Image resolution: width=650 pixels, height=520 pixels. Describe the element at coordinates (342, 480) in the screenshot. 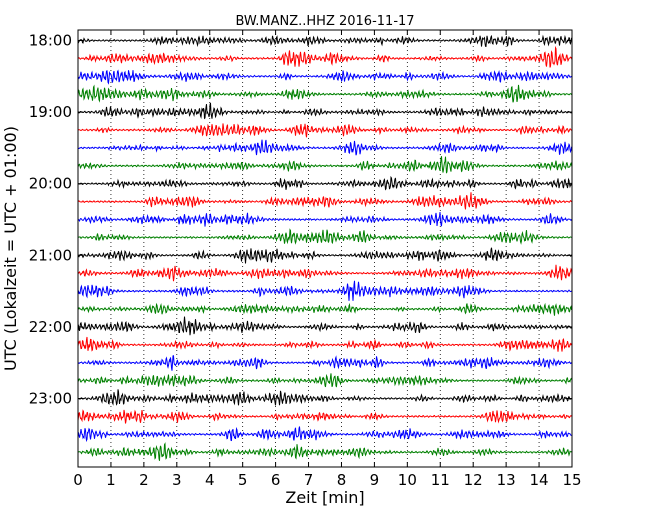

I see `x-tick-label: 8` at that location.